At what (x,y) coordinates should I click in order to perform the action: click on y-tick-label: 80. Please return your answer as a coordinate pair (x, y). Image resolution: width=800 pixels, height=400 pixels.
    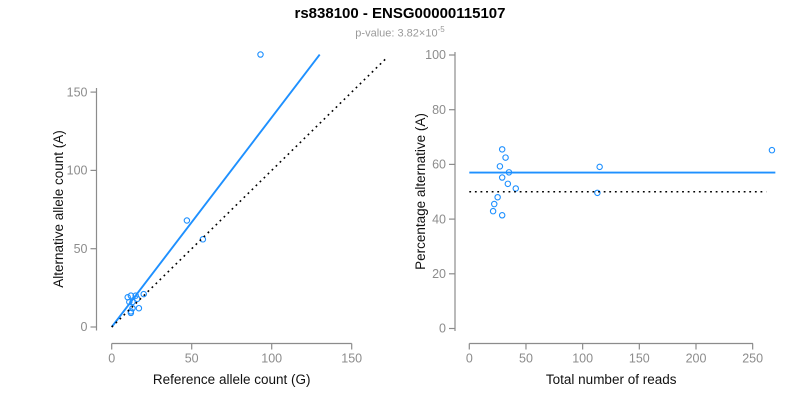
    Looking at the image, I should click on (439, 110).